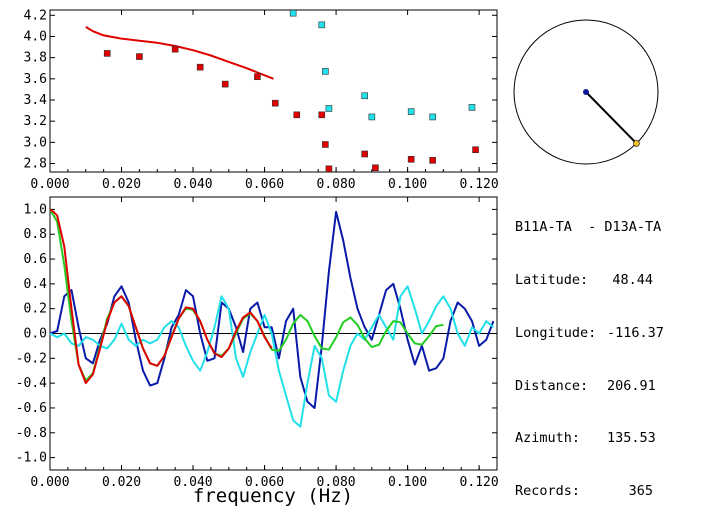 The width and height of the screenshot is (703, 519). What do you see at coordinates (588, 492) in the screenshot?
I see `info-row-records: Records: 365` at bounding box center [588, 492].